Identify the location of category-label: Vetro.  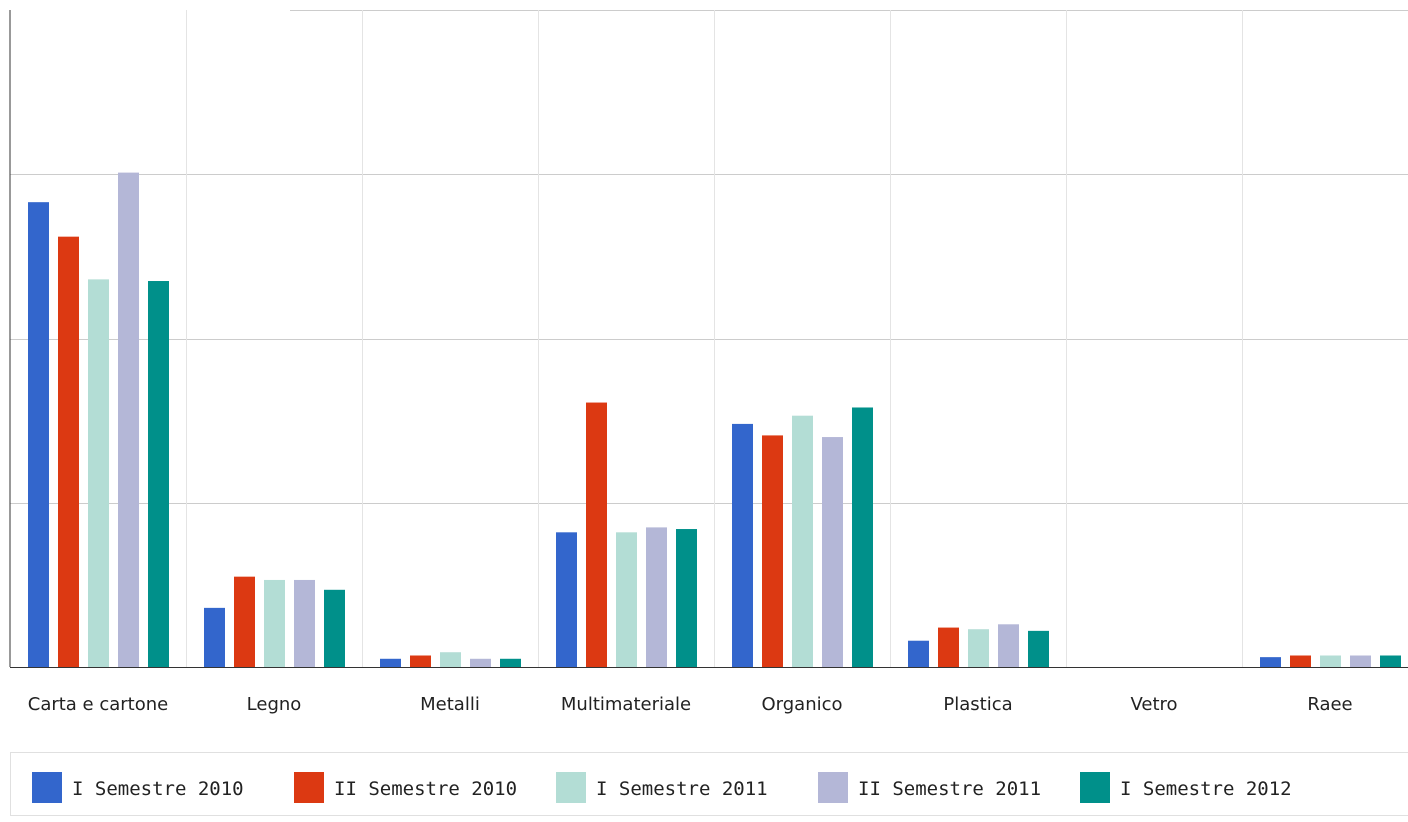
(1153, 704).